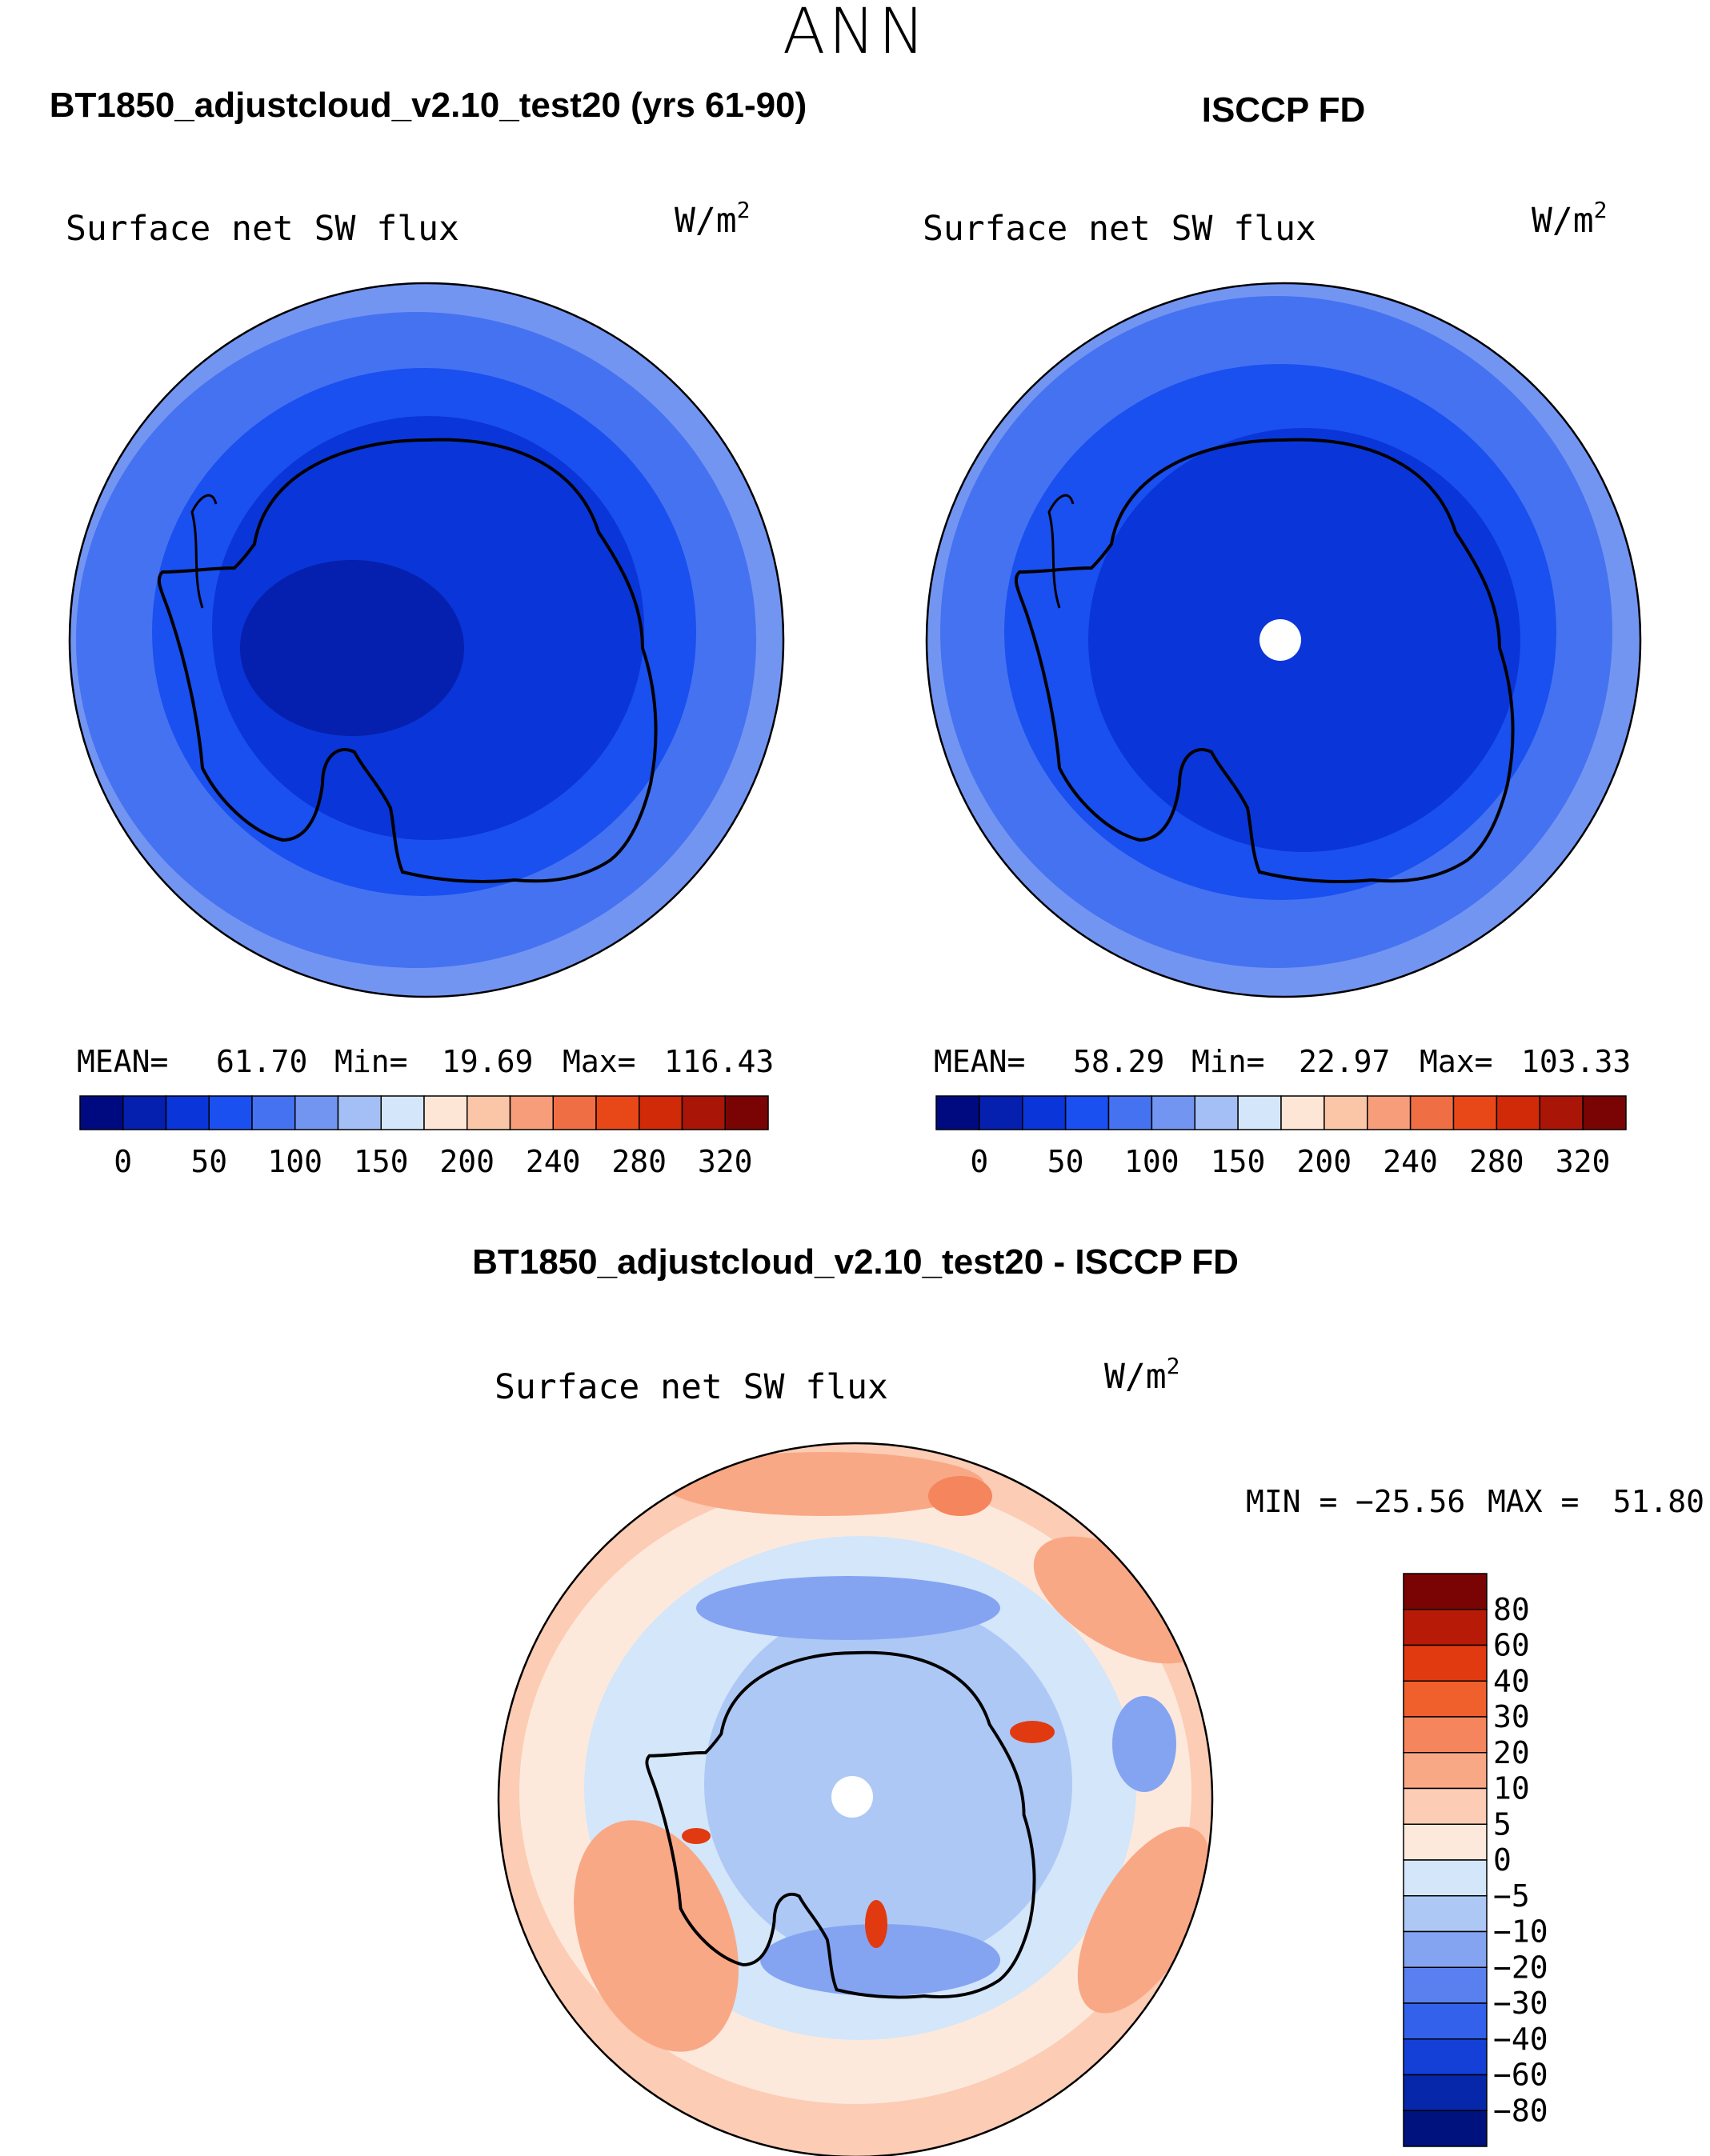 This screenshot has width=1710, height=2156. I want to click on panel-a-colorbar: 0 50 100 150 200 240 280 320, so click(424, 1137).